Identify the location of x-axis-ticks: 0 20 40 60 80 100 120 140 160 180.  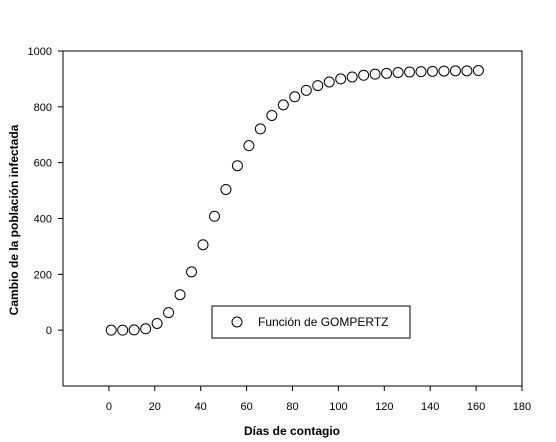
(318, 399).